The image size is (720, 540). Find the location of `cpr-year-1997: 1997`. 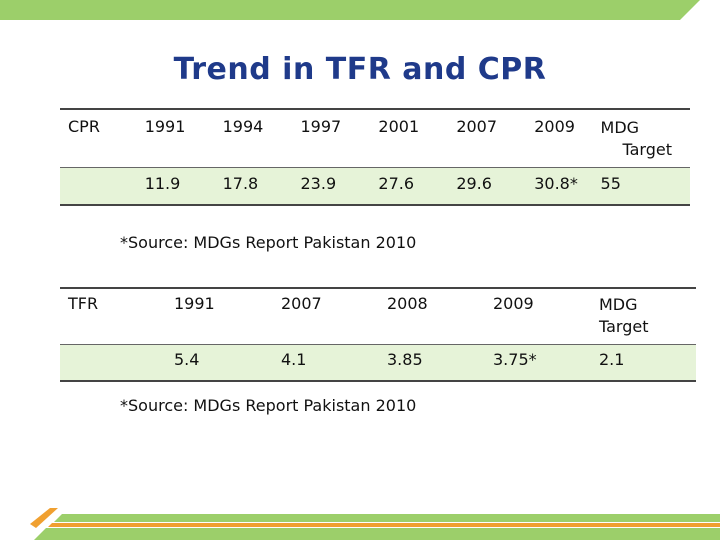

cpr-year-1997: 1997 is located at coordinates (339, 138).